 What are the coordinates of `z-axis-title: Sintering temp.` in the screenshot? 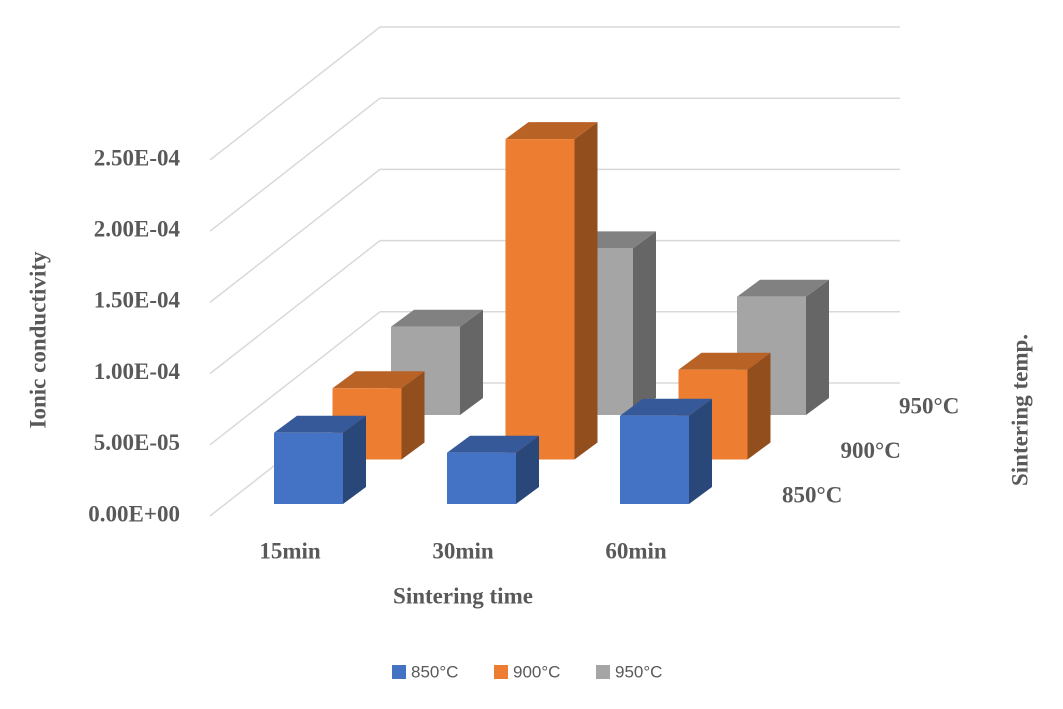 It's located at (1019, 410).